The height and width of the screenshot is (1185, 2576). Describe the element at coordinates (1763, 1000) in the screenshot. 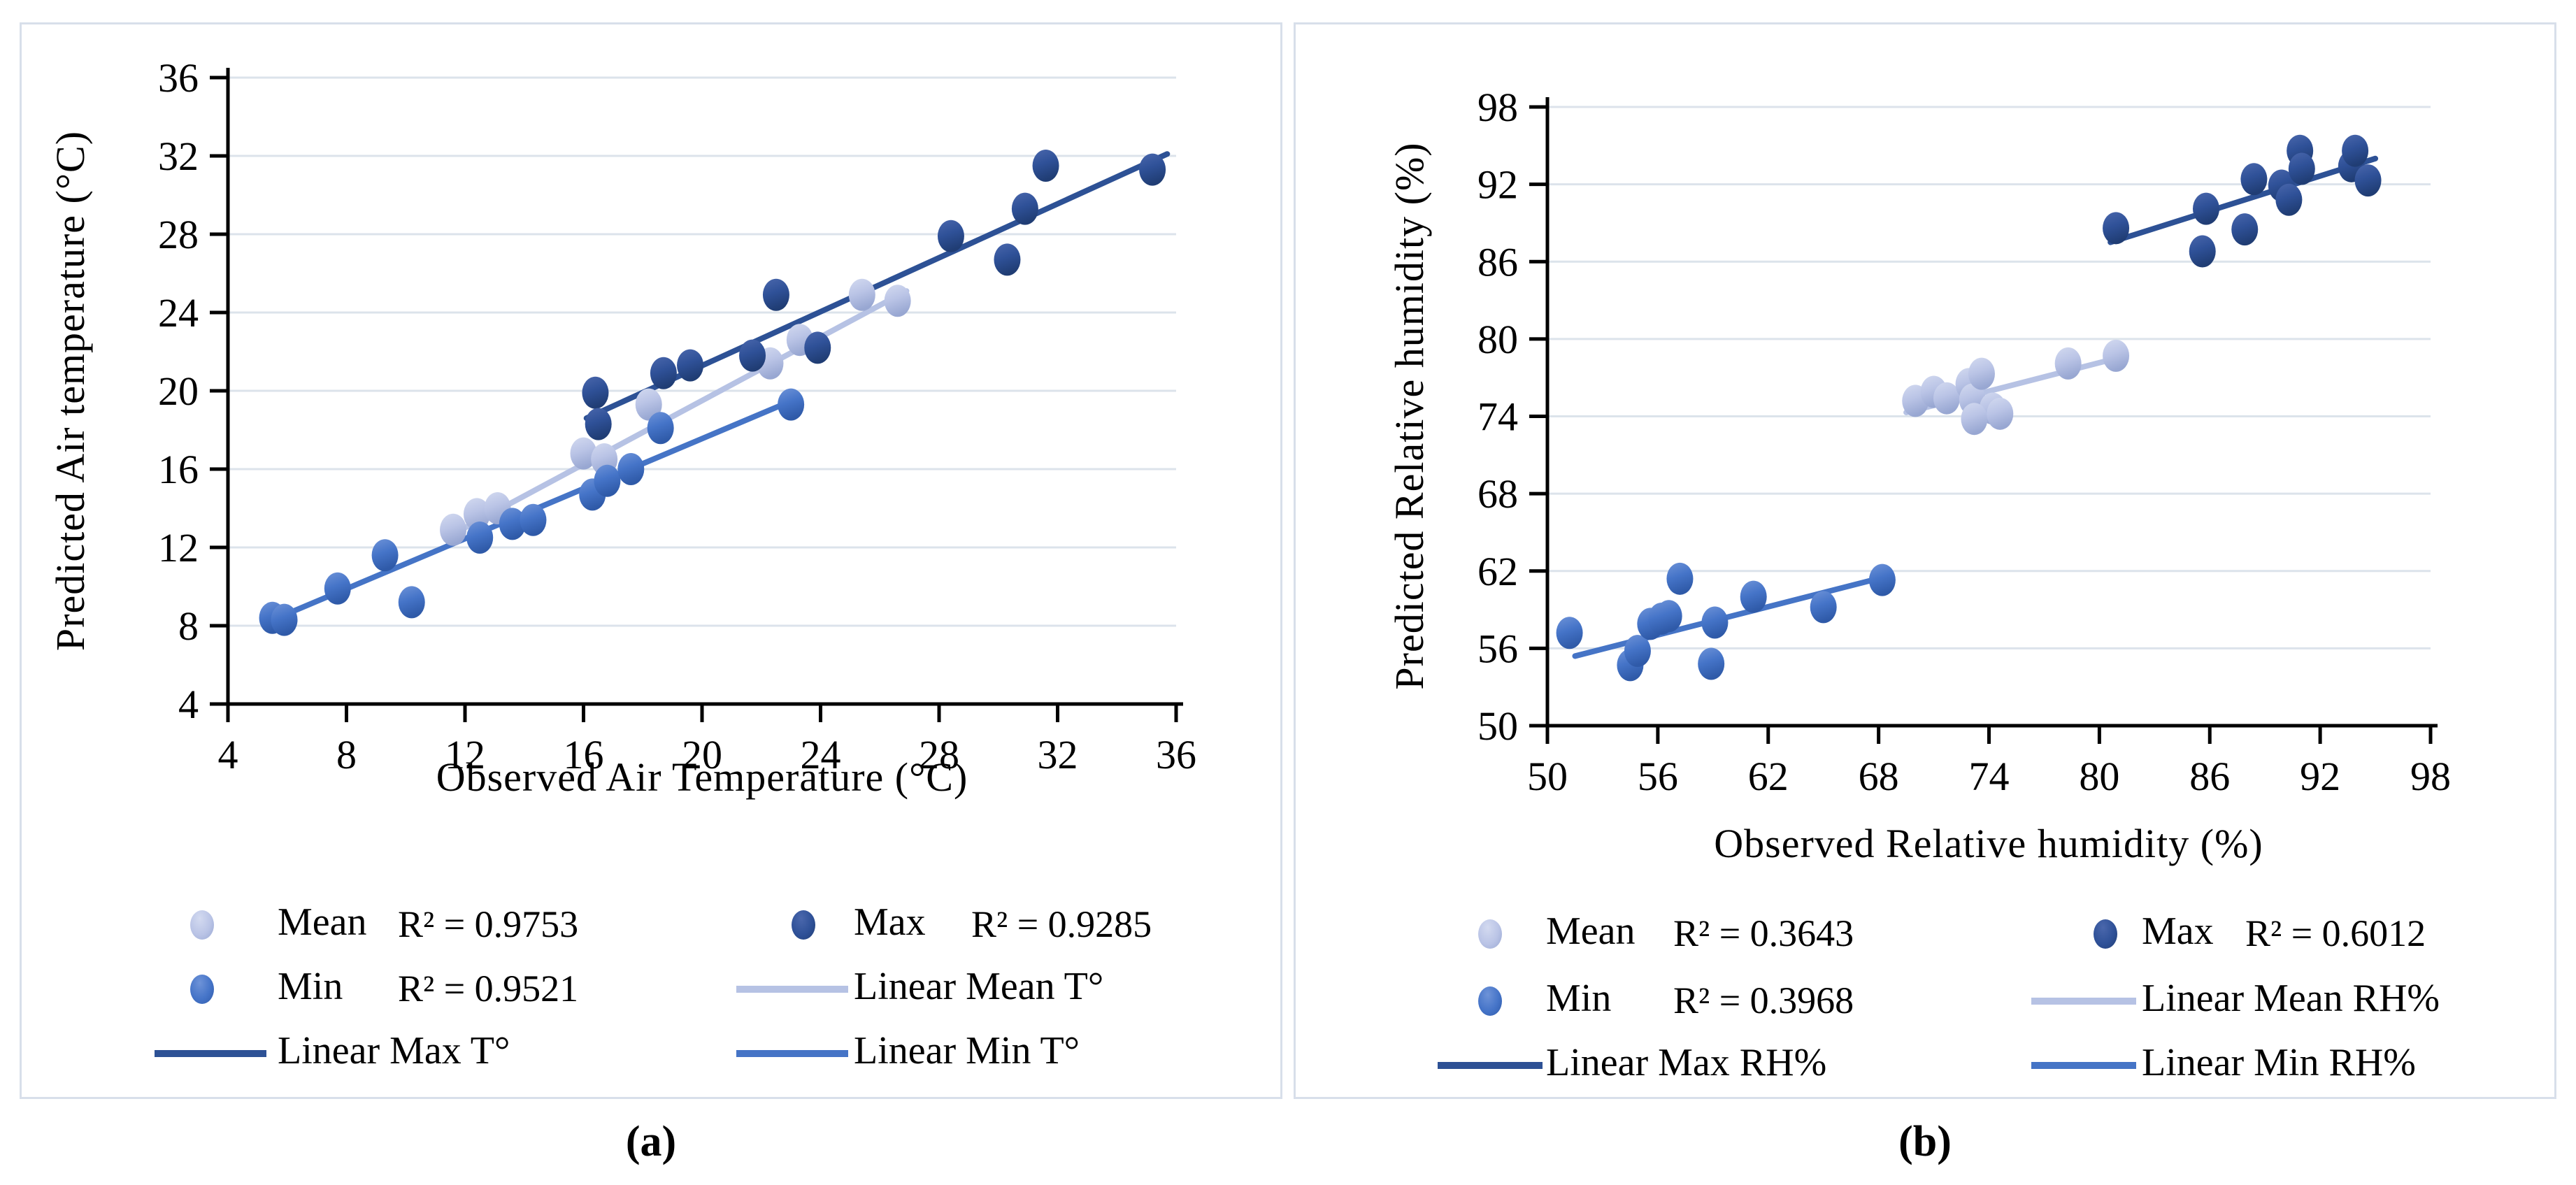

I see `r2-label-min: R² = 0.3968` at that location.